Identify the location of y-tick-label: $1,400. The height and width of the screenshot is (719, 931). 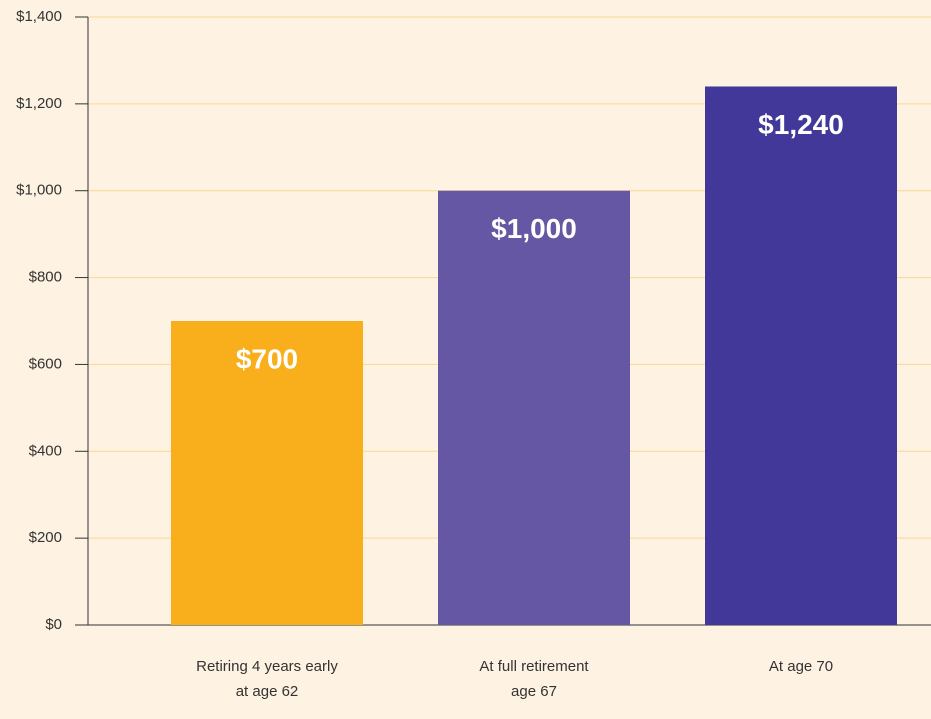
(39, 16).